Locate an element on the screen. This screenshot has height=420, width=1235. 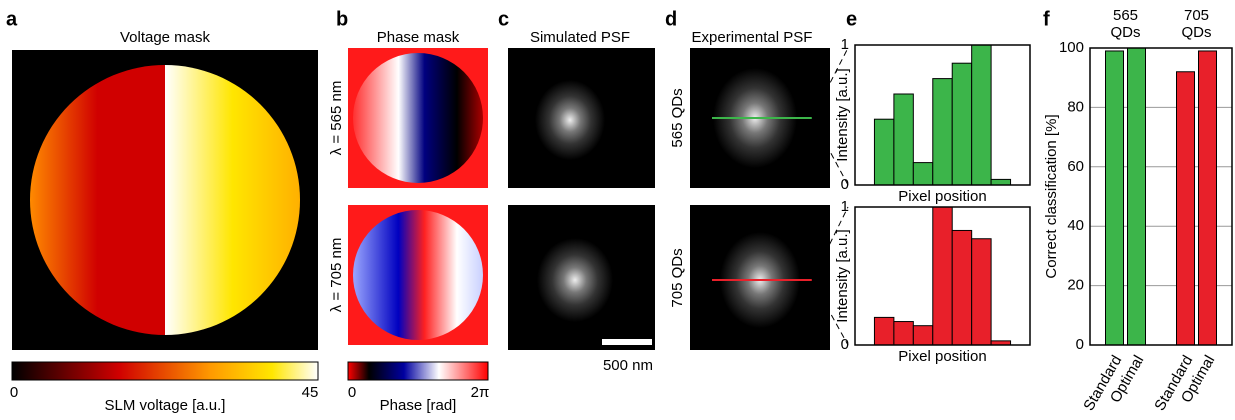
mask-right is located at coordinates (232, 200).